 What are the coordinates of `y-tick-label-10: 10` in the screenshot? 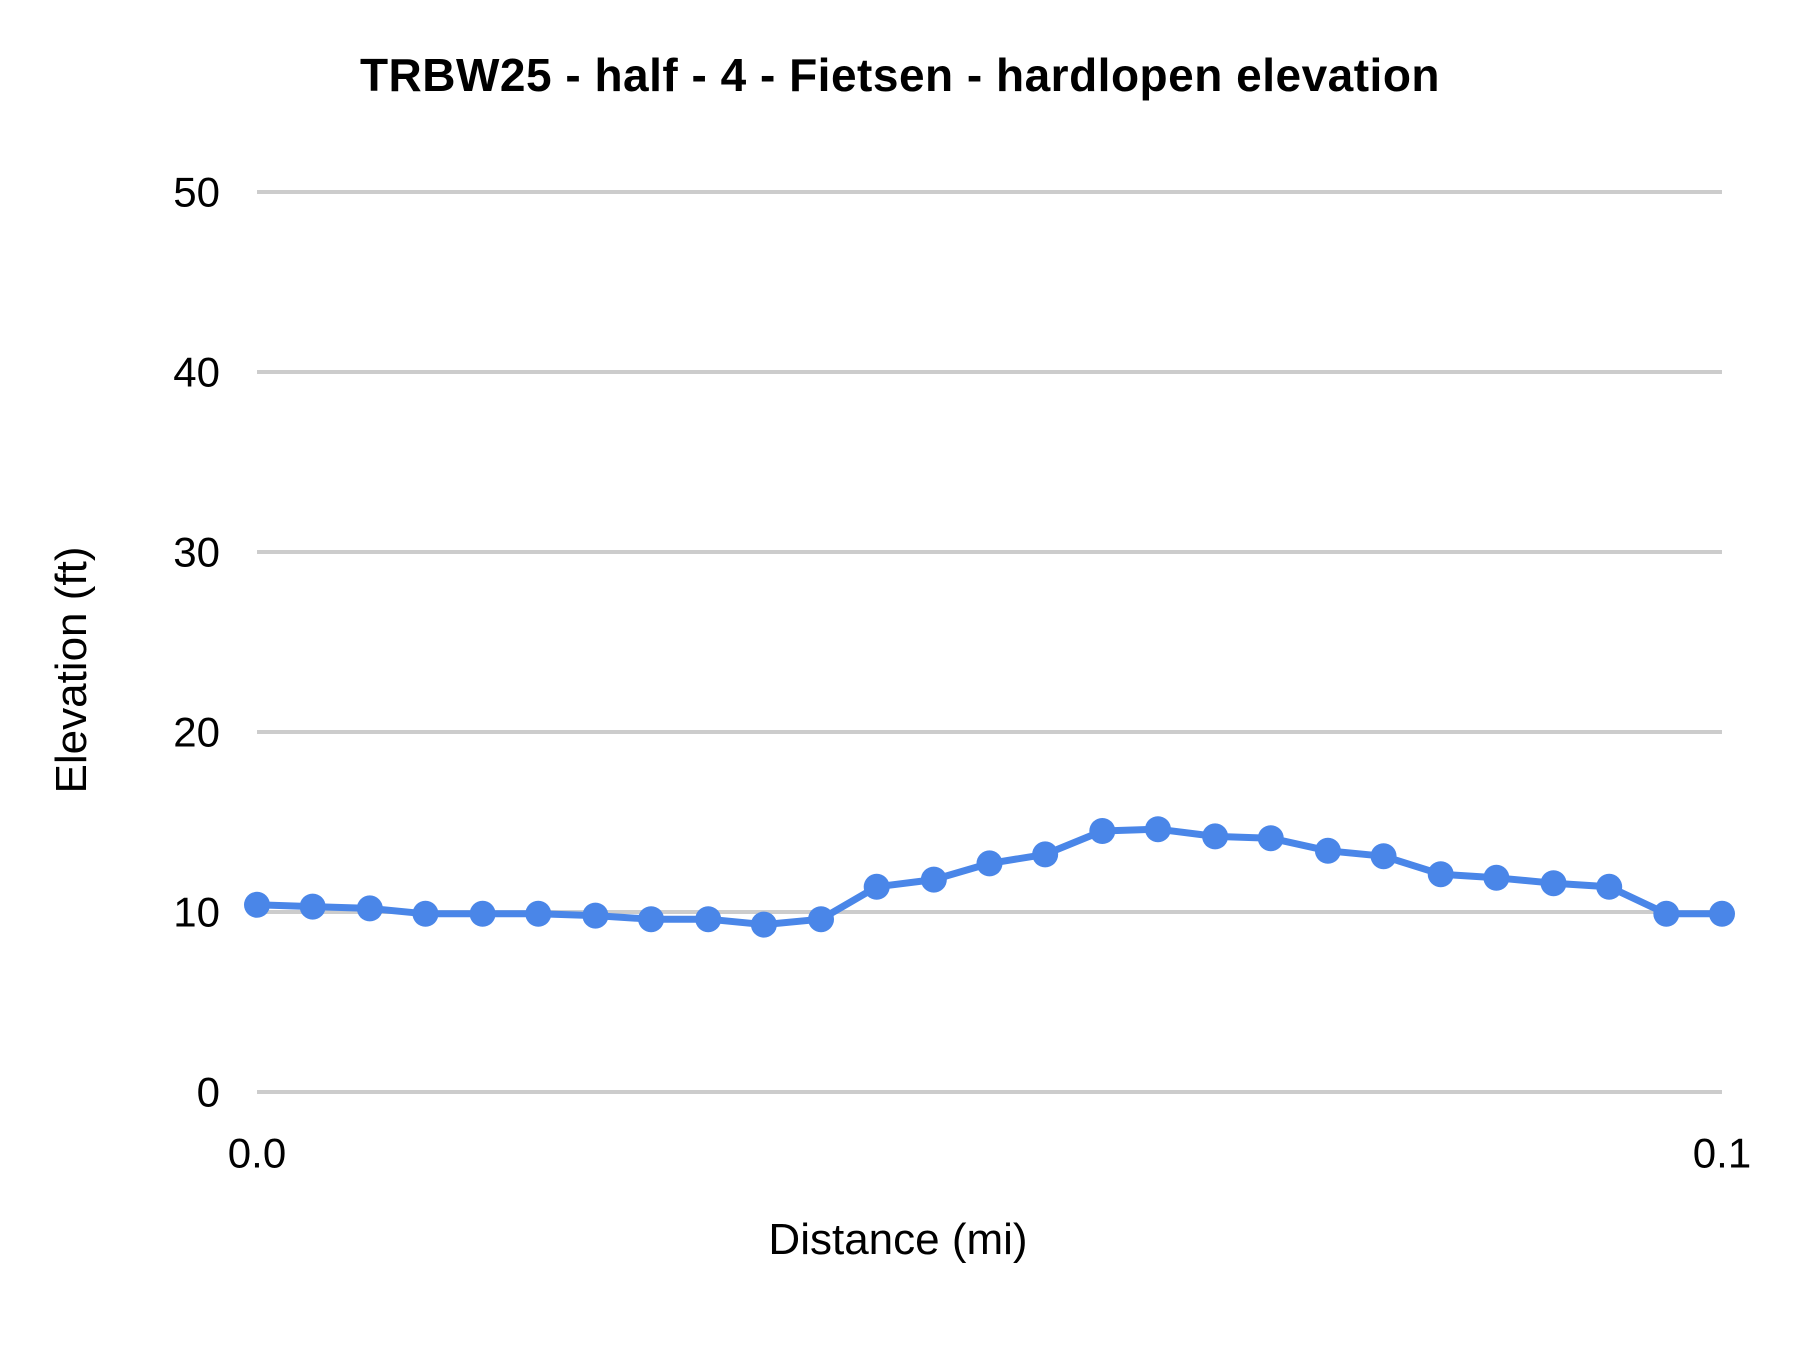 It's located at (196, 912).